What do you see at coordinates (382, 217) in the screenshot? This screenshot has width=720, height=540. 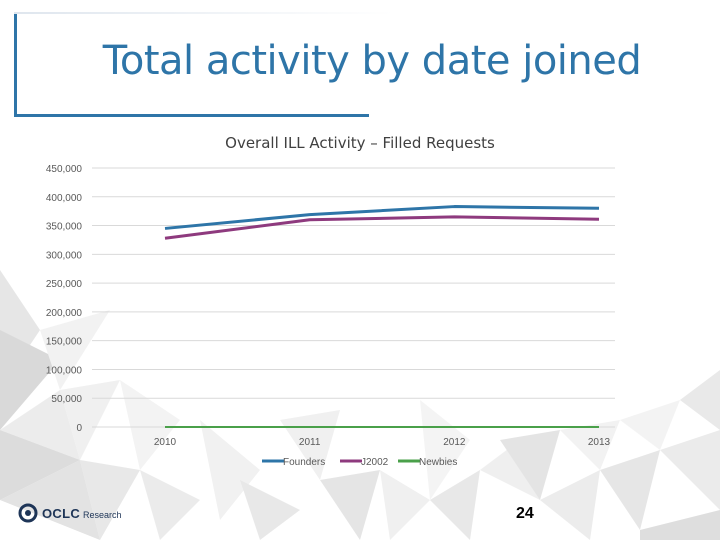 I see `series-line-founders` at bounding box center [382, 217].